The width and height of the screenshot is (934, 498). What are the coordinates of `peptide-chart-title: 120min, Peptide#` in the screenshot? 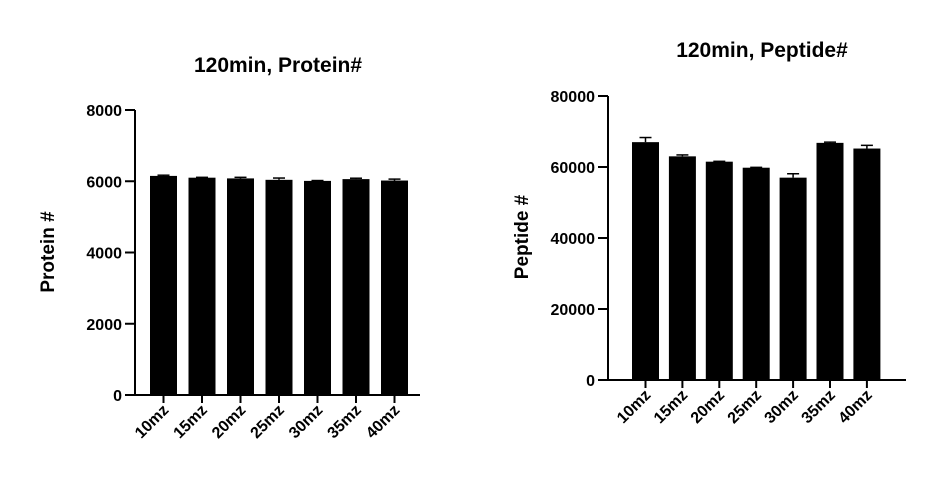 It's located at (762, 50).